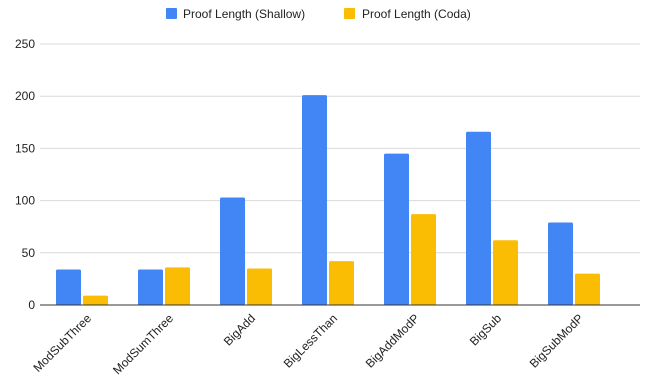 This screenshot has height=381, width=645. Describe the element at coordinates (25, 201) in the screenshot. I see `y-tick-label: 100` at that location.